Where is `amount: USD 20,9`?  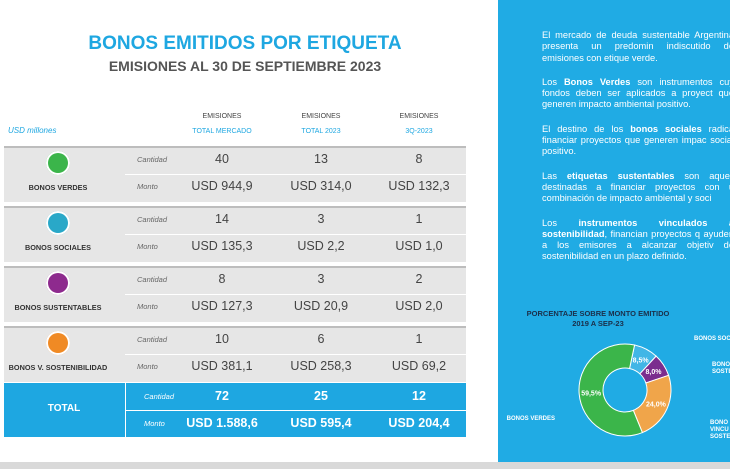
amount: USD 20,9 is located at coordinates (321, 306).